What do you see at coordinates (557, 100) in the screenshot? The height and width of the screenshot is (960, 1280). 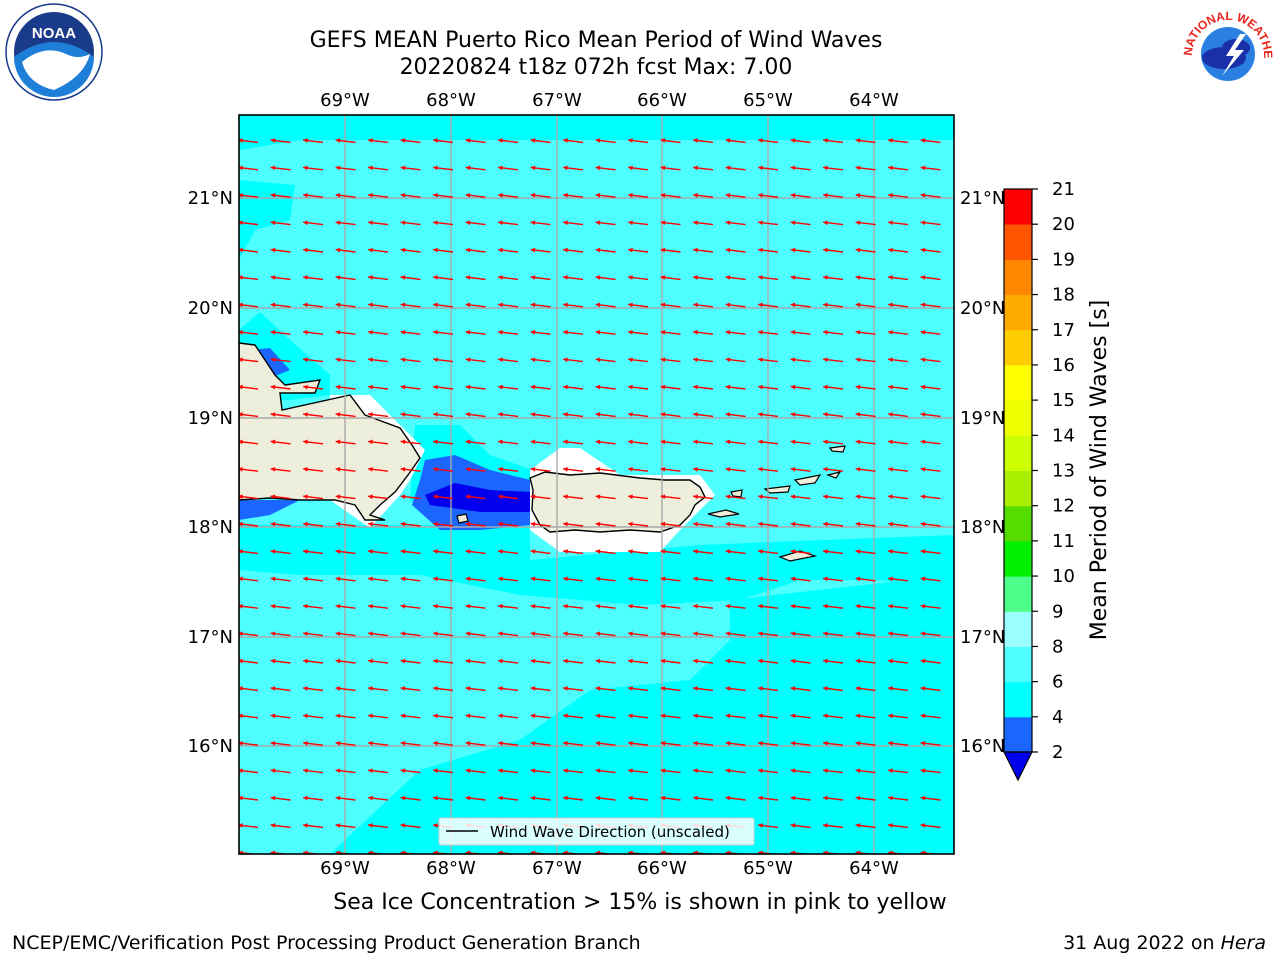 I see `lon-label: 67°W` at bounding box center [557, 100].